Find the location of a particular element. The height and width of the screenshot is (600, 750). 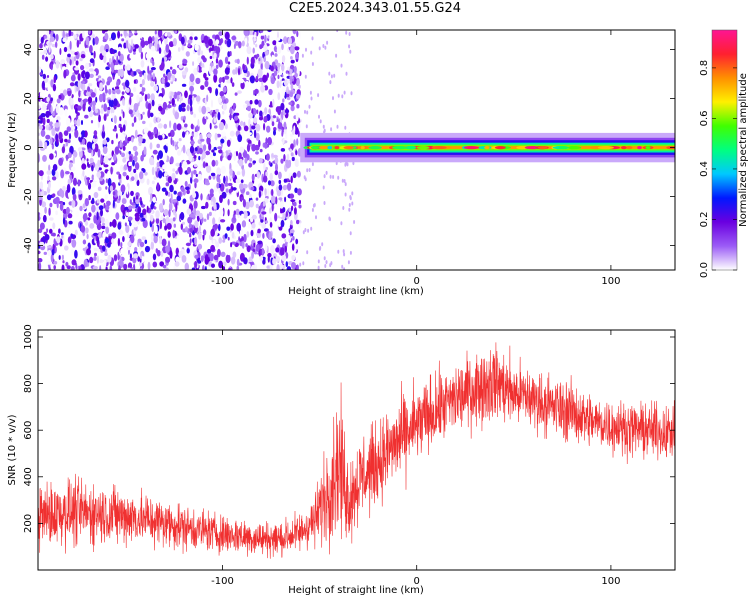

y-tick-label: 20 is located at coordinates (28, 98).